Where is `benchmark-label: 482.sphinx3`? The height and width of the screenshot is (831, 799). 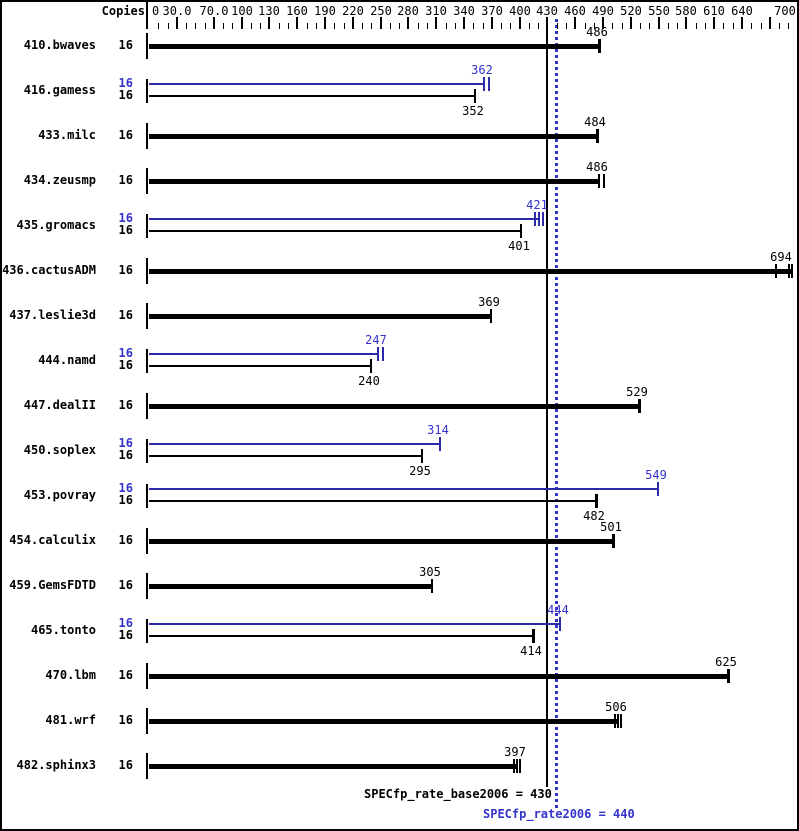 benchmark-label: 482.sphinx3 is located at coordinates (56, 765).